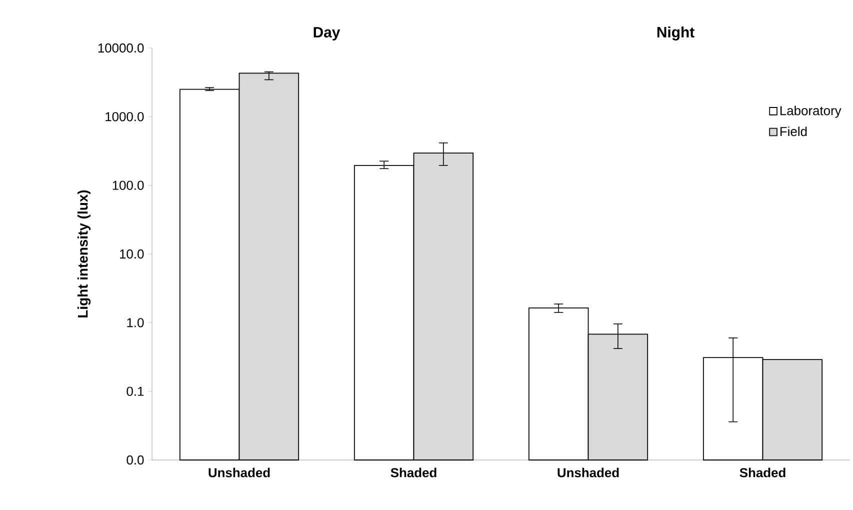 This screenshot has height=510, width=853. Describe the element at coordinates (132, 254) in the screenshot. I see `y-tick-label: 10.0` at that location.